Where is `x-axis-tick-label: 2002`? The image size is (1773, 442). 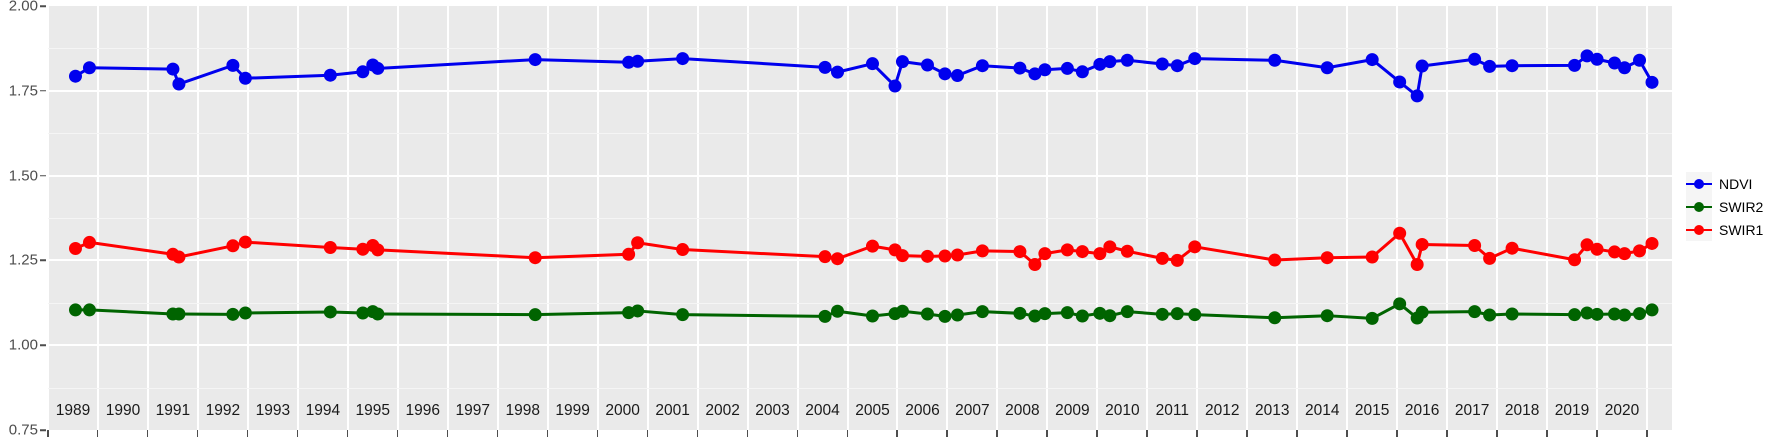 x-axis-tick-label: 2002 is located at coordinates (722, 410).